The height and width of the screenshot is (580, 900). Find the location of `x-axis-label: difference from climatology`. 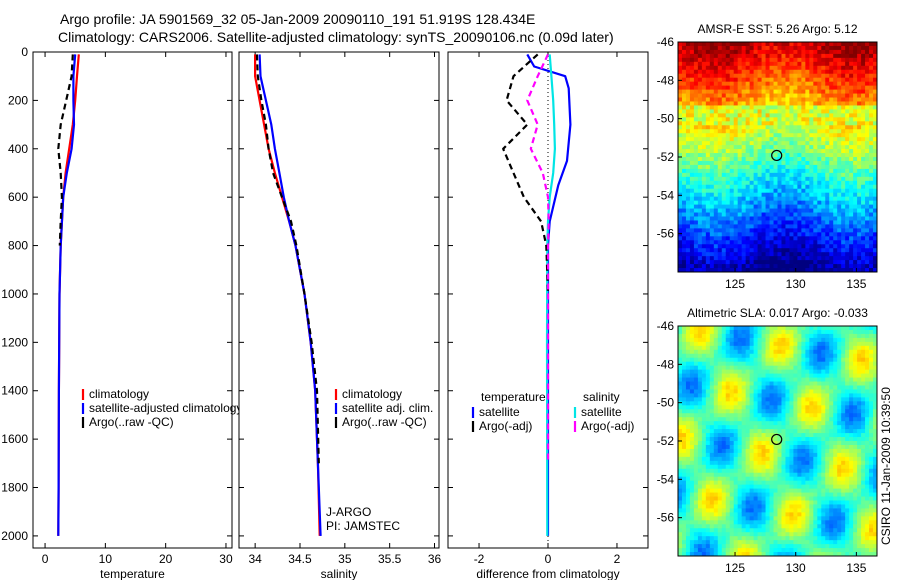

x-axis-label: difference from climatology is located at coordinates (547, 573).